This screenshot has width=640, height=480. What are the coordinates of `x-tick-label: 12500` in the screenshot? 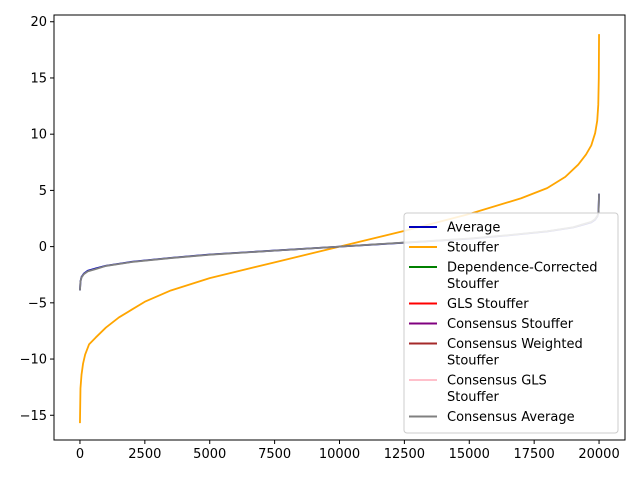 It's located at (404, 454).